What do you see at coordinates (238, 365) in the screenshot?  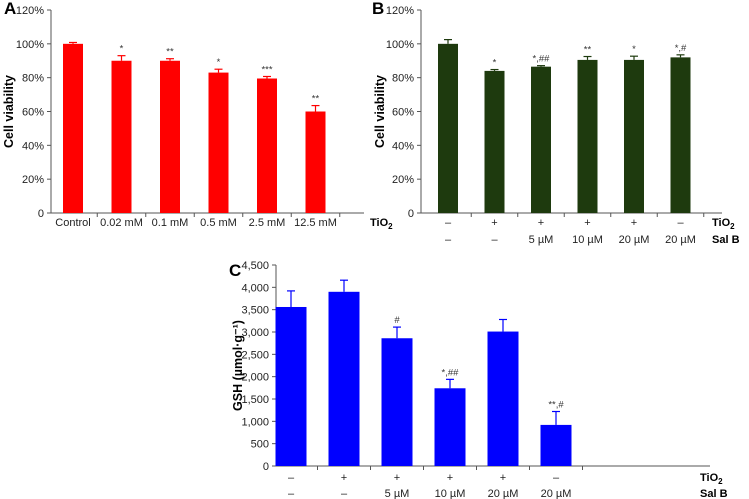 I see `y-axis-label: GSH (µmol·g⁻¹)` at bounding box center [238, 365].